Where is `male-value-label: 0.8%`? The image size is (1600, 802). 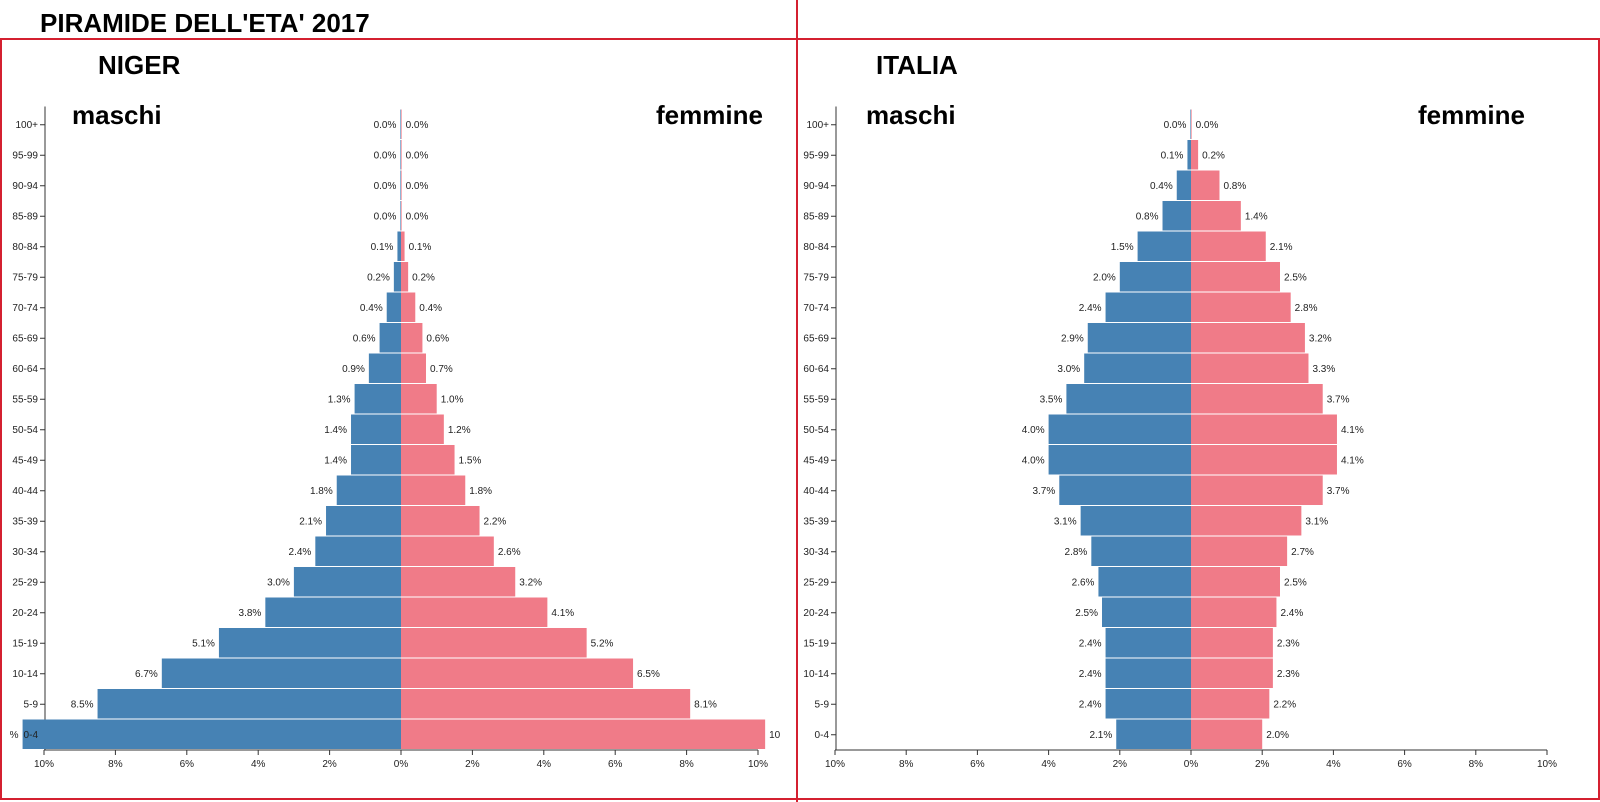
male-value-label: 0.8% is located at coordinates (1147, 216).